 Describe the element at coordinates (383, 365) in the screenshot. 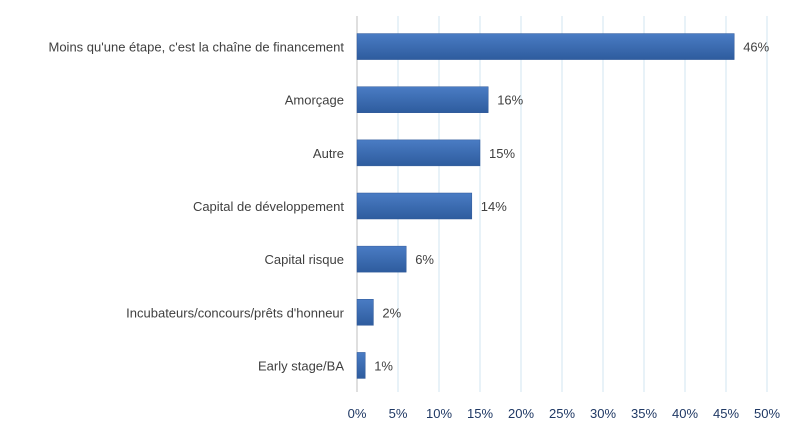

I see `value-label: 1%` at that location.